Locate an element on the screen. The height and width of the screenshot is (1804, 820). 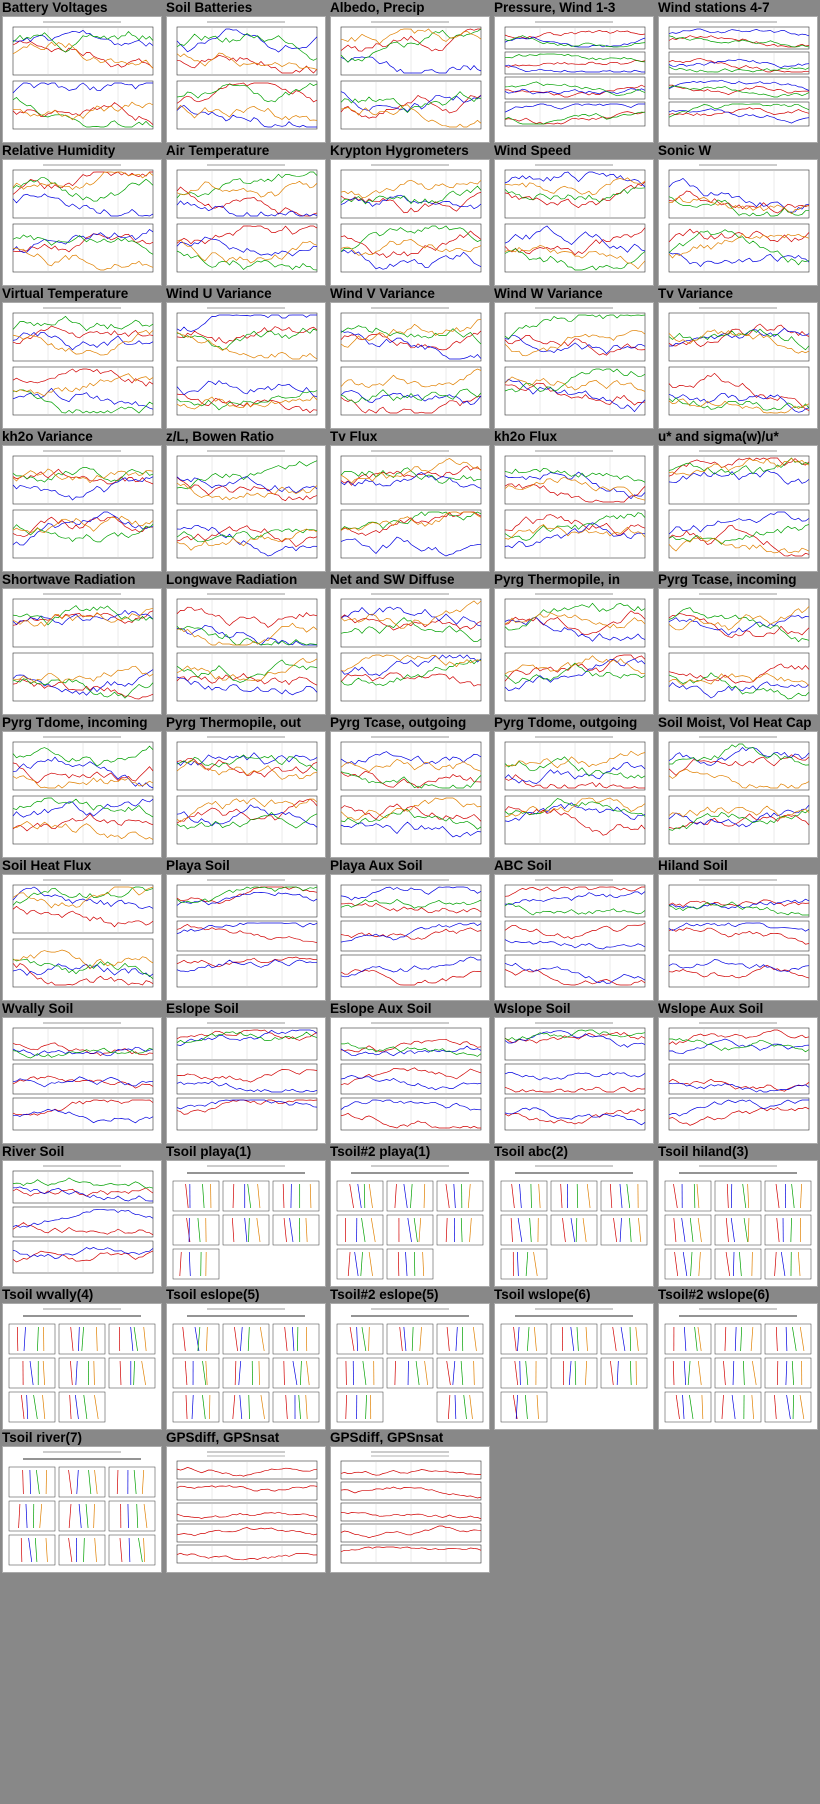
thumbnail-title: Tsoil eslope(5) is located at coordinates (213, 1294).